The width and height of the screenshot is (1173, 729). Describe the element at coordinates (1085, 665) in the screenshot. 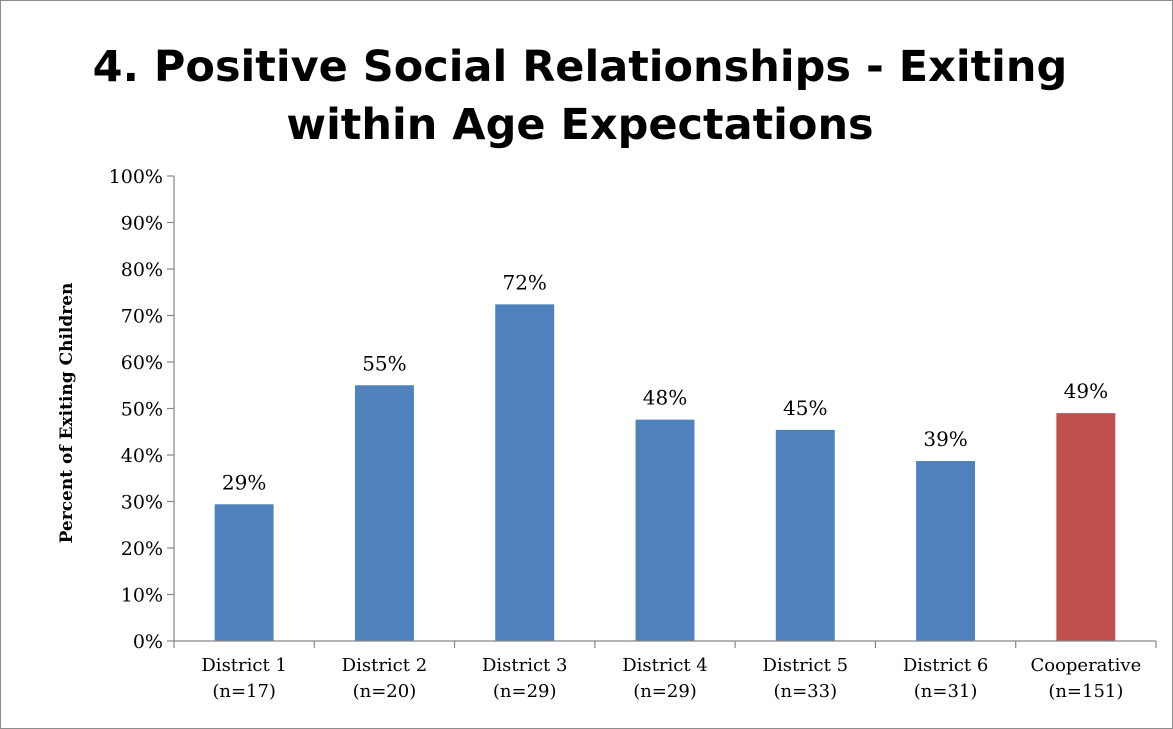

I see `x-category-label: Cooperative` at that location.